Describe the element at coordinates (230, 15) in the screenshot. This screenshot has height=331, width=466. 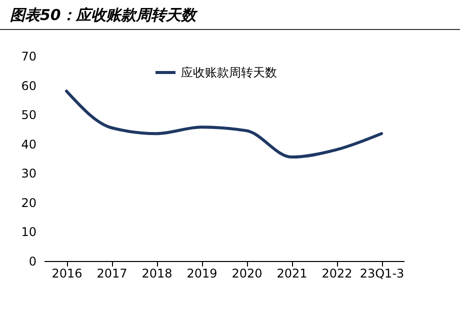
I see `chart-title: 图表50：应收账款周转天数` at that location.